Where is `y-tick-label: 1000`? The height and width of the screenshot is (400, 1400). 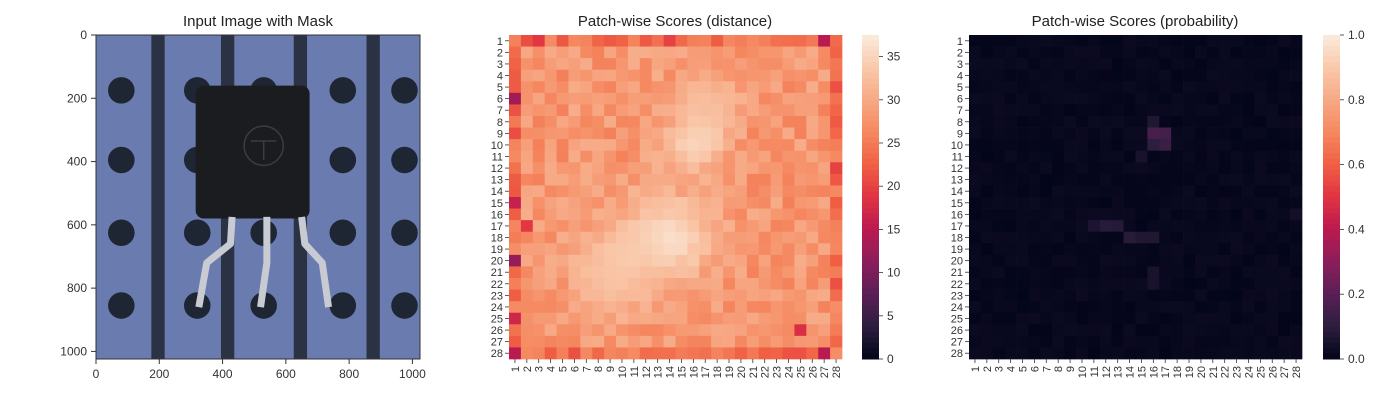
y-tick-label: 1000 is located at coordinates (73, 351).